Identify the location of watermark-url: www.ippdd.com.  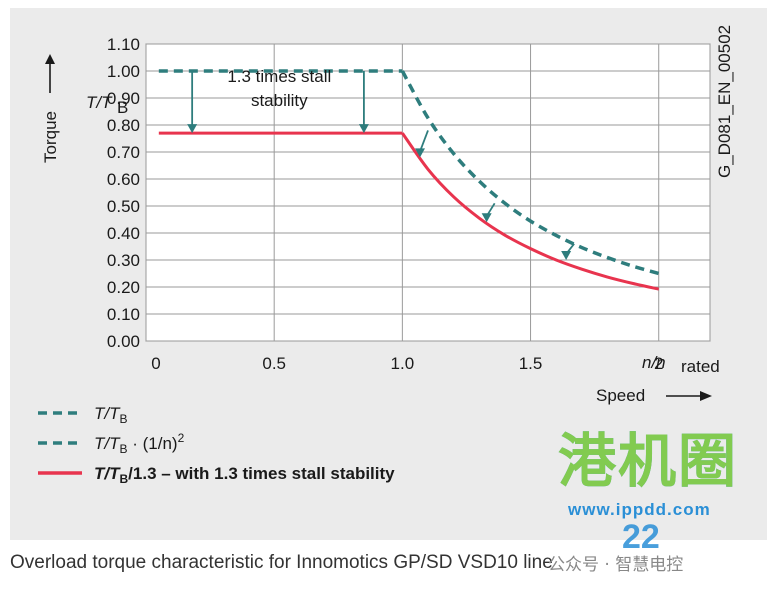
(639, 509).